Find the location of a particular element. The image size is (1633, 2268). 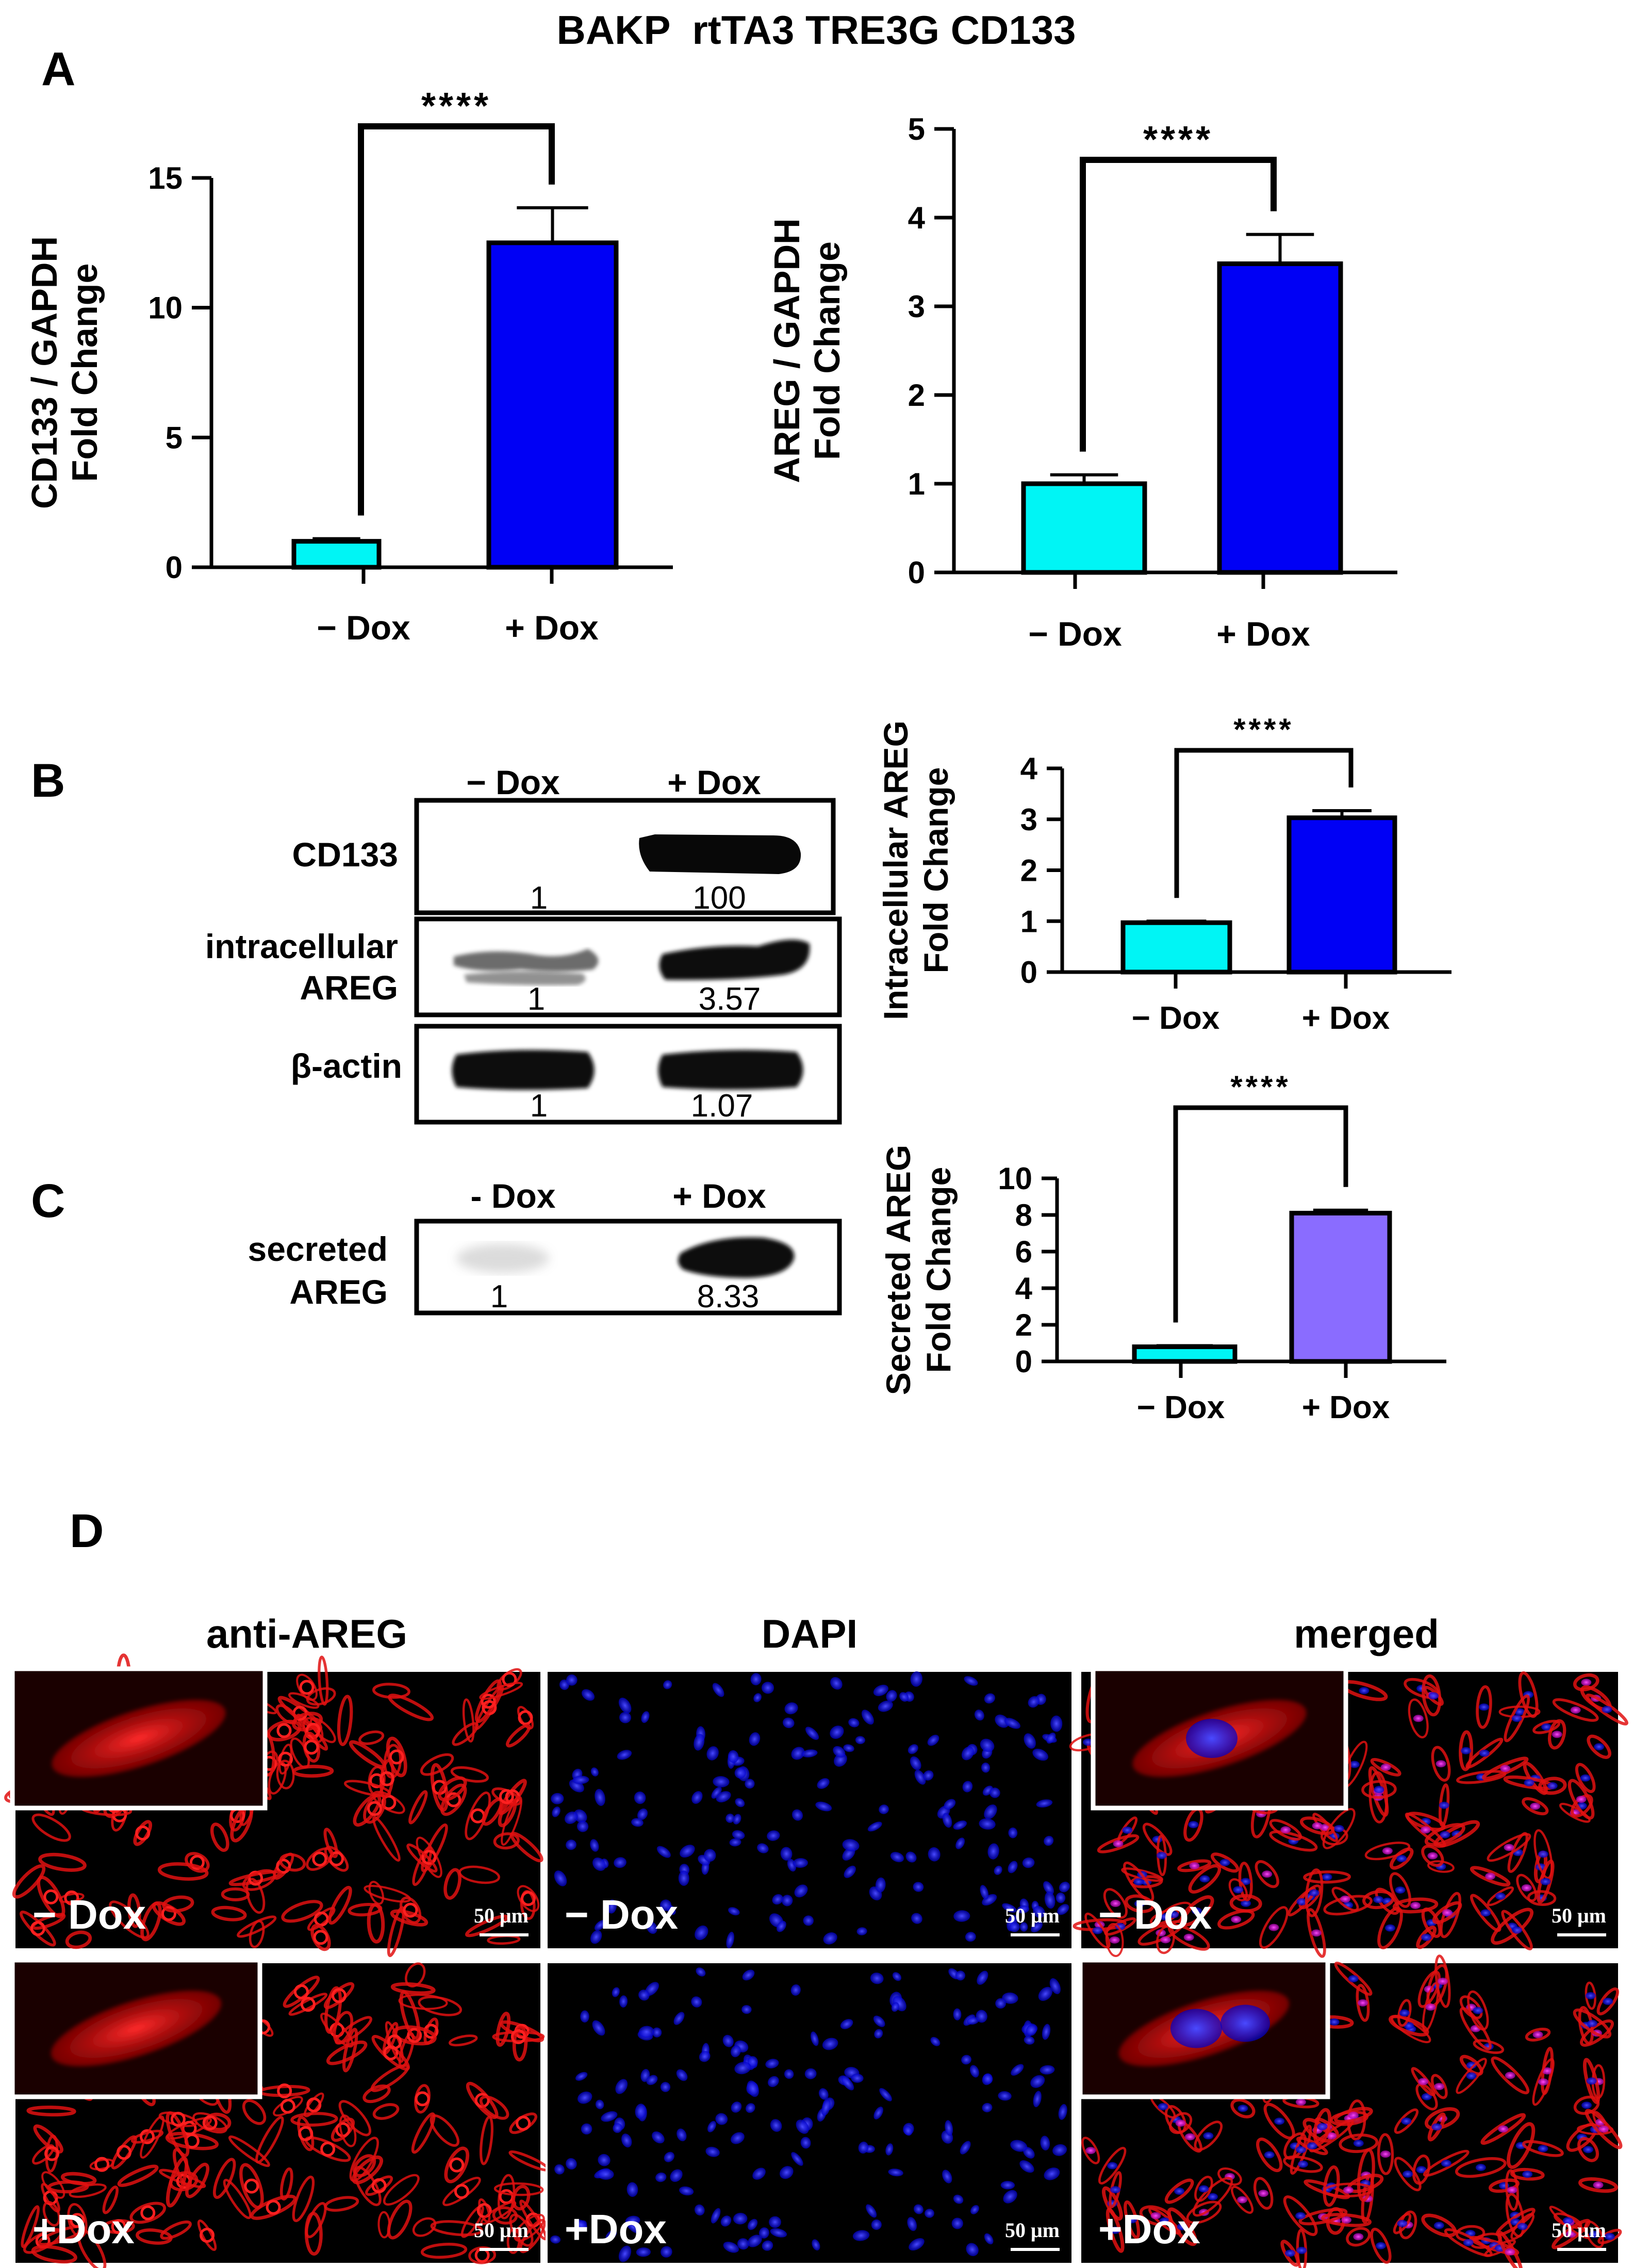

inset-nucleus is located at coordinates (1212, 1738).